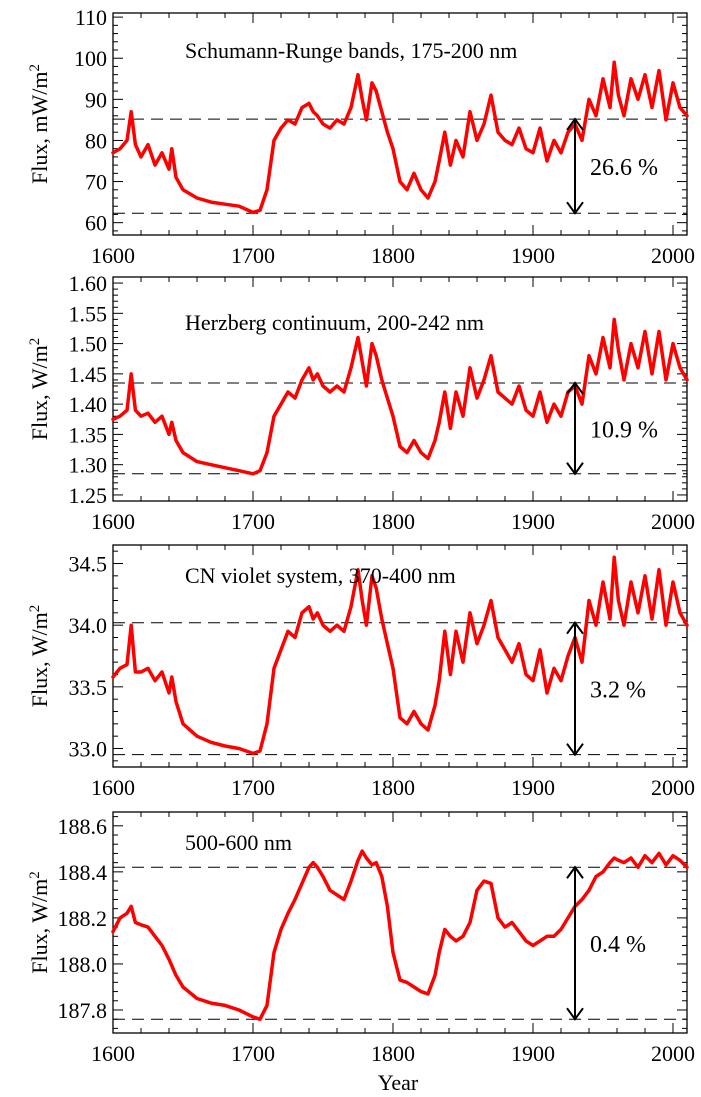 This screenshot has width=701, height=1097. What do you see at coordinates (618, 945) in the screenshot?
I see `range-annotation: 0.4 %` at bounding box center [618, 945].